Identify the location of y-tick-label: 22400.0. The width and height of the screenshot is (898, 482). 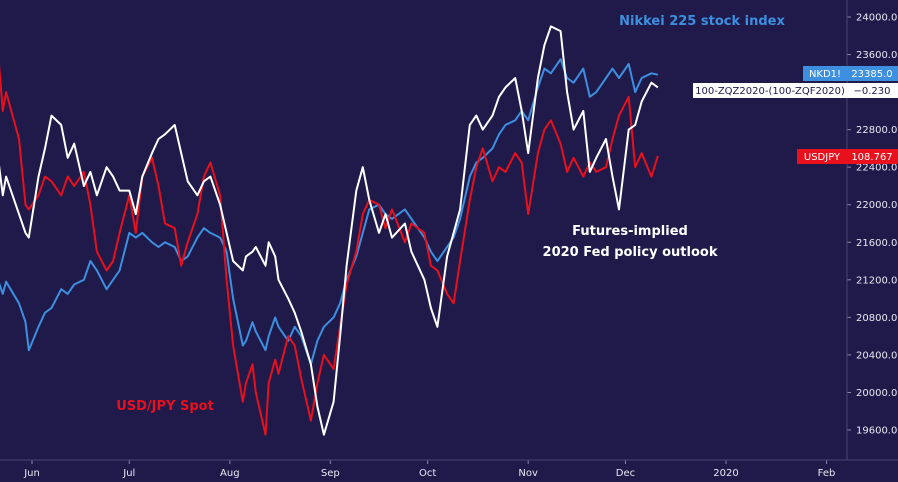
(876, 168).